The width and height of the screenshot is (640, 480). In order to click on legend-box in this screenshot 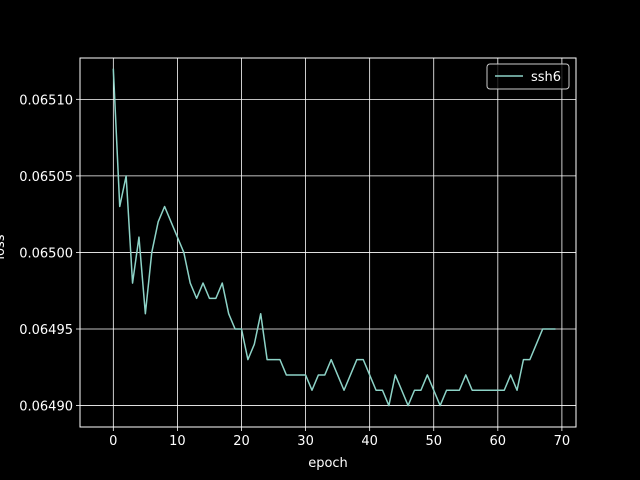, I will do `click(528, 76)`.